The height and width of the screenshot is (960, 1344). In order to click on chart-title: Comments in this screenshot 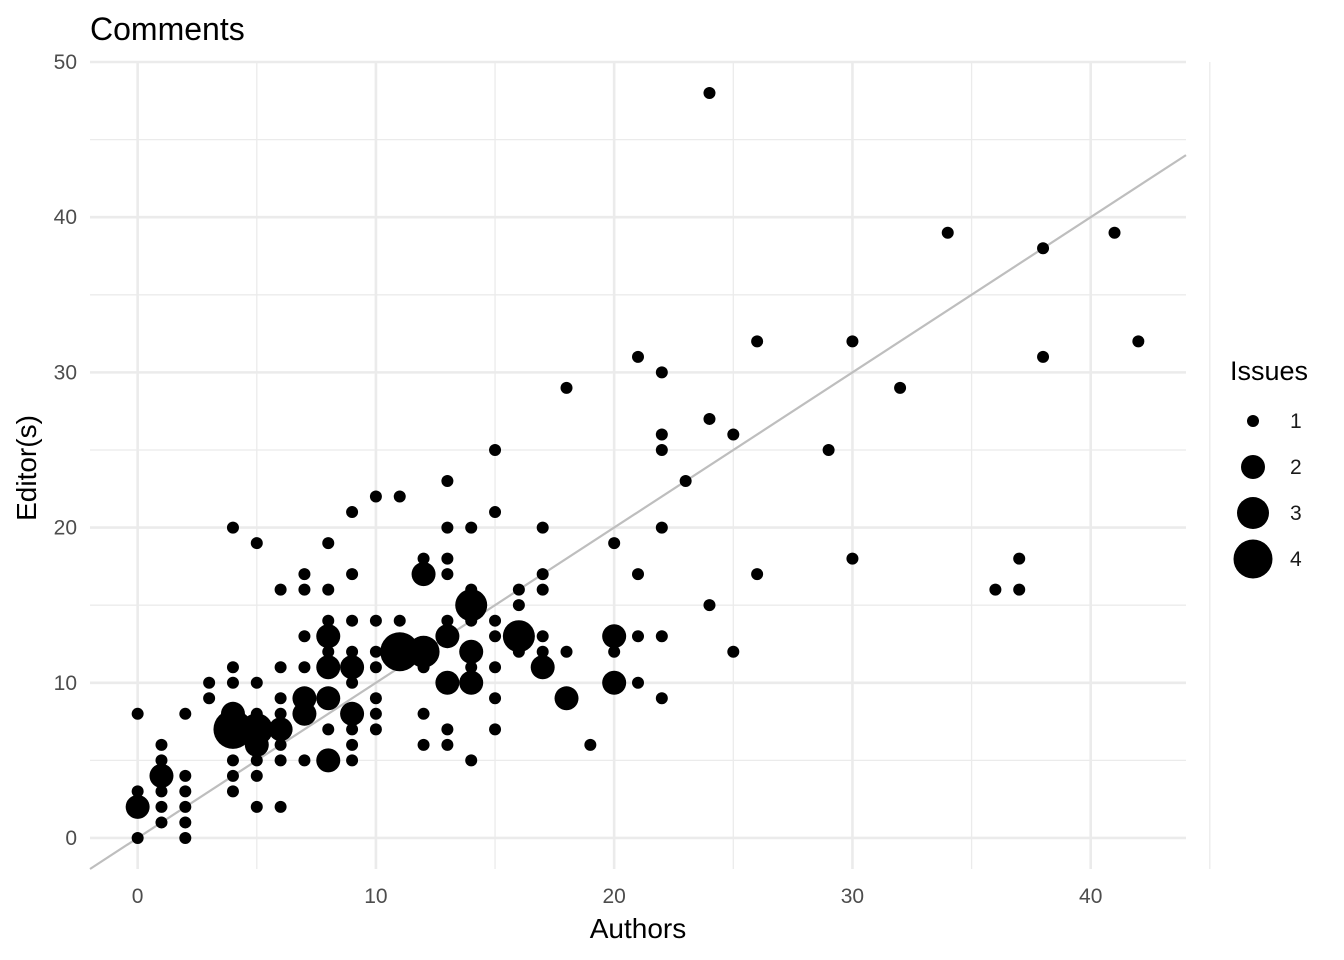, I will do `click(167, 29)`.